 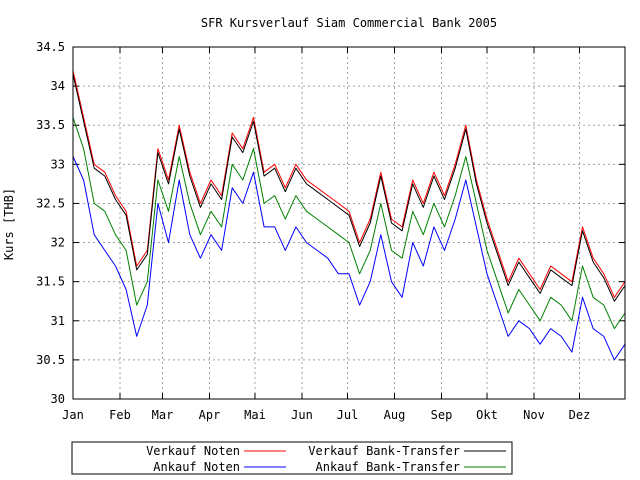 I want to click on x-tick-label: Dez, so click(x=580, y=415).